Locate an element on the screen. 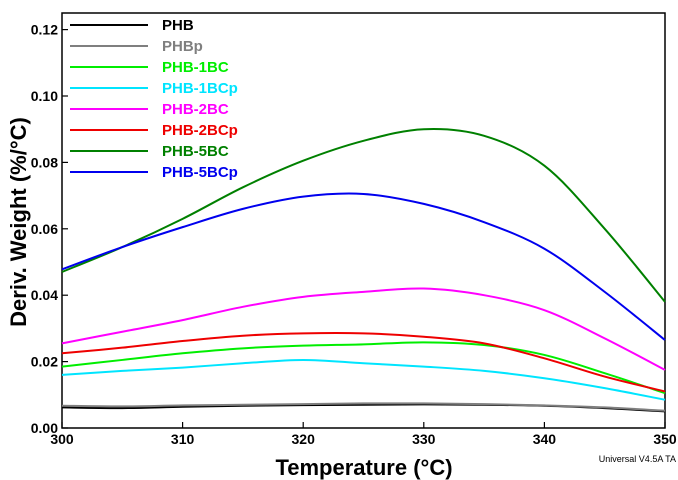 The width and height of the screenshot is (678, 480). x-axis-title: Temperature (°C) is located at coordinates (363, 467).